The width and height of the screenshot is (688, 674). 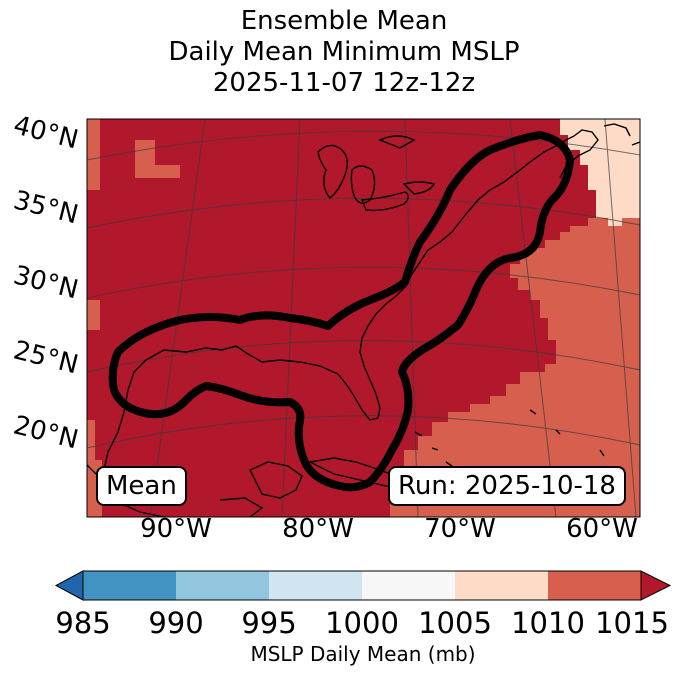 I want to click on colorbar-tick-1010: 1010, so click(x=548, y=623).